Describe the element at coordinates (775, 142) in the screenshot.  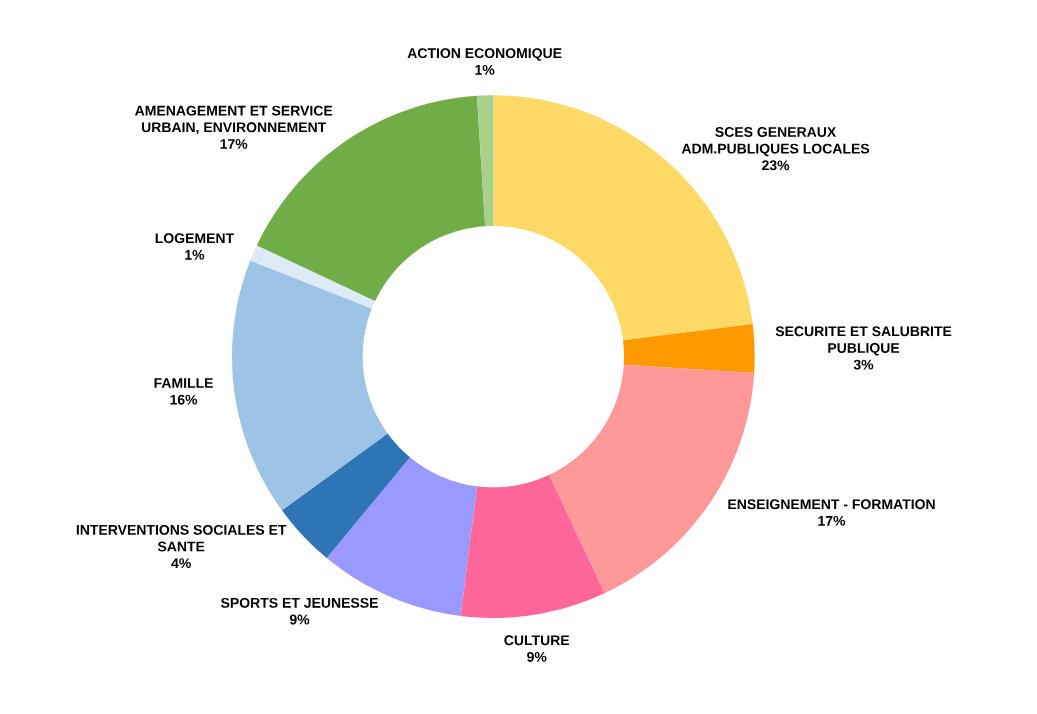
I see `slice-label: SCES GENERAUX ADM.PUBLIQUES LOCALES` at that location.